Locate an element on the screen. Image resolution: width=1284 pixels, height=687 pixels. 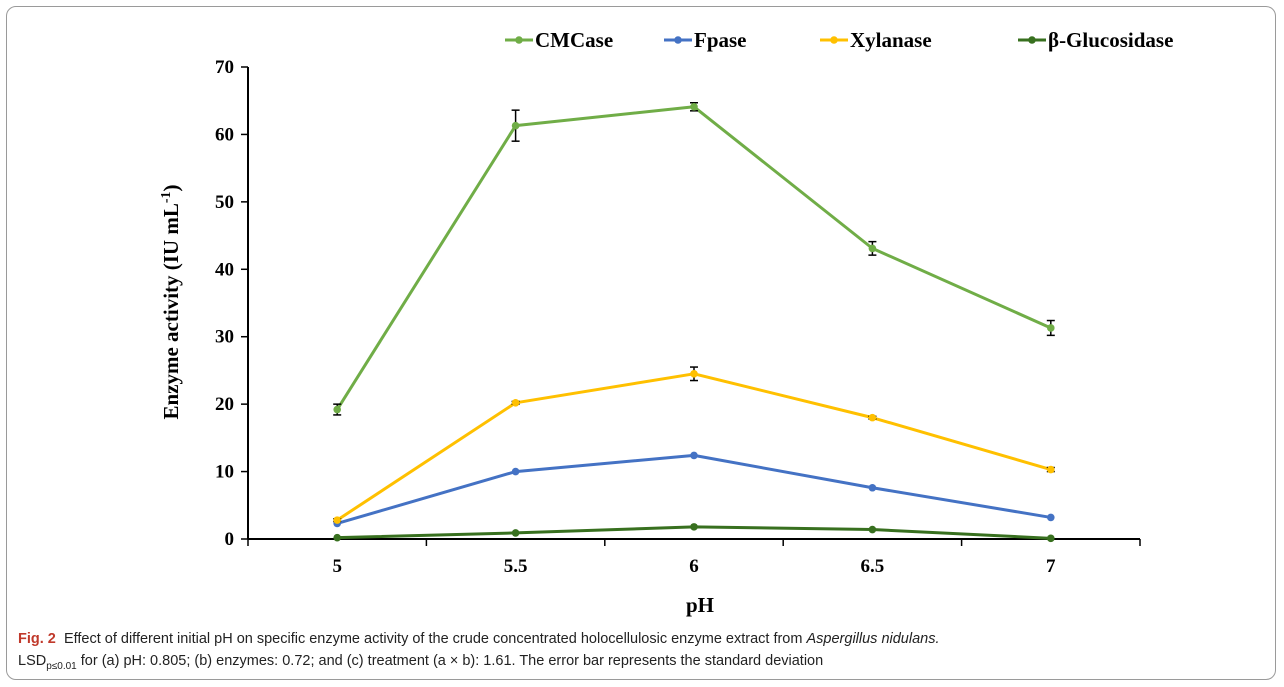
y-tick-label: 70 is located at coordinates (224, 67).